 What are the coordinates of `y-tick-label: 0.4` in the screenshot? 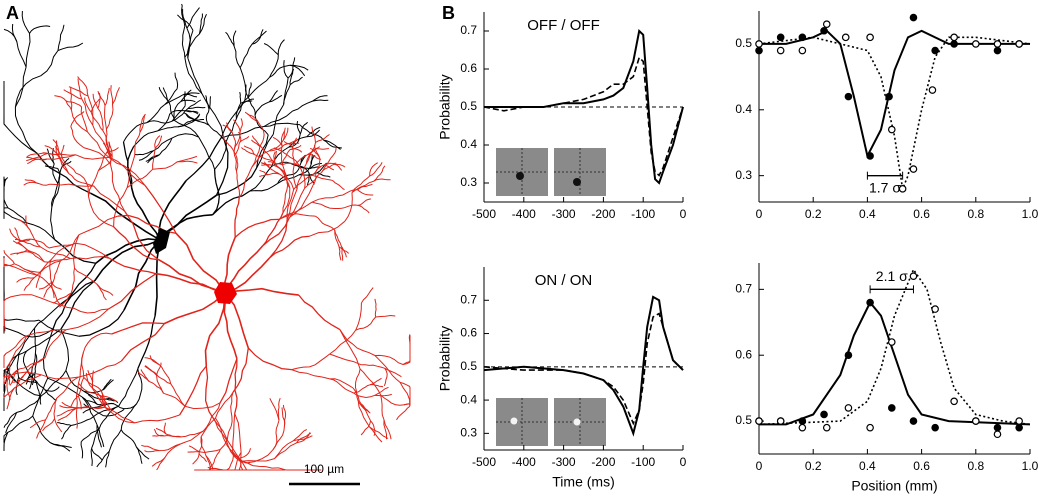 It's located at (468, 144).